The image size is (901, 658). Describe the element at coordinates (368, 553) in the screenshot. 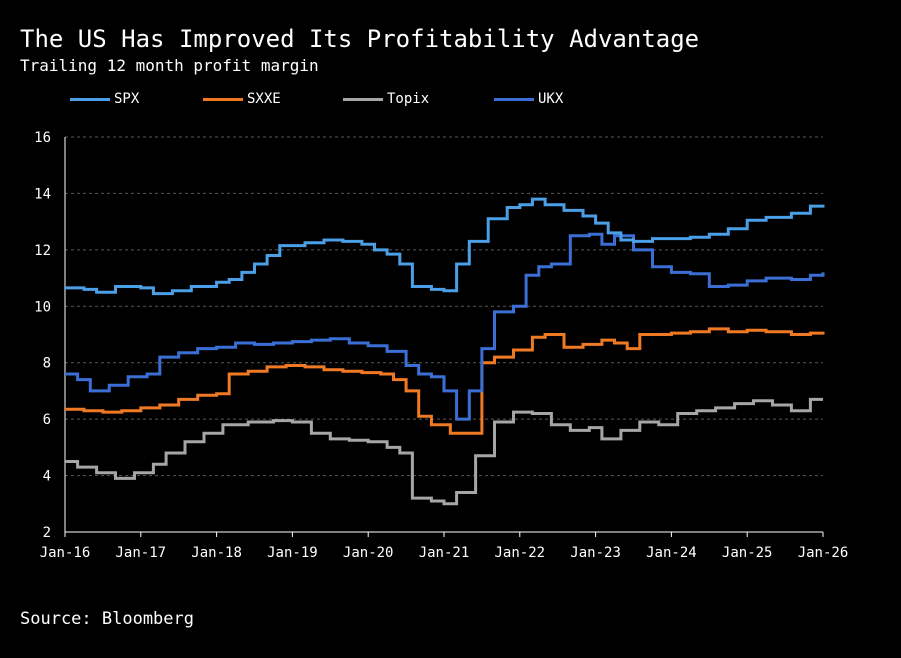

I see `x-tick-label: Jan-20` at that location.